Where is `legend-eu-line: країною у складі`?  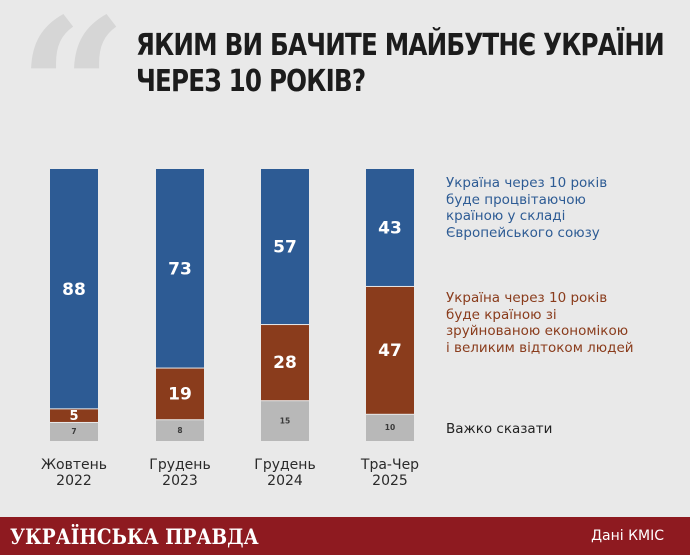 legend-eu-line: країною у складі is located at coordinates (506, 216).